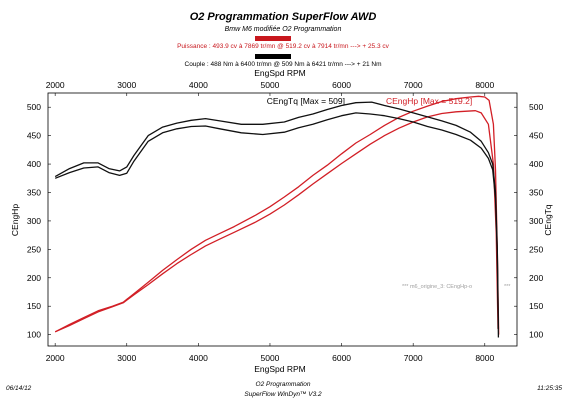 The image size is (570, 403). I want to click on torque-legend-swatch, so click(273, 56).